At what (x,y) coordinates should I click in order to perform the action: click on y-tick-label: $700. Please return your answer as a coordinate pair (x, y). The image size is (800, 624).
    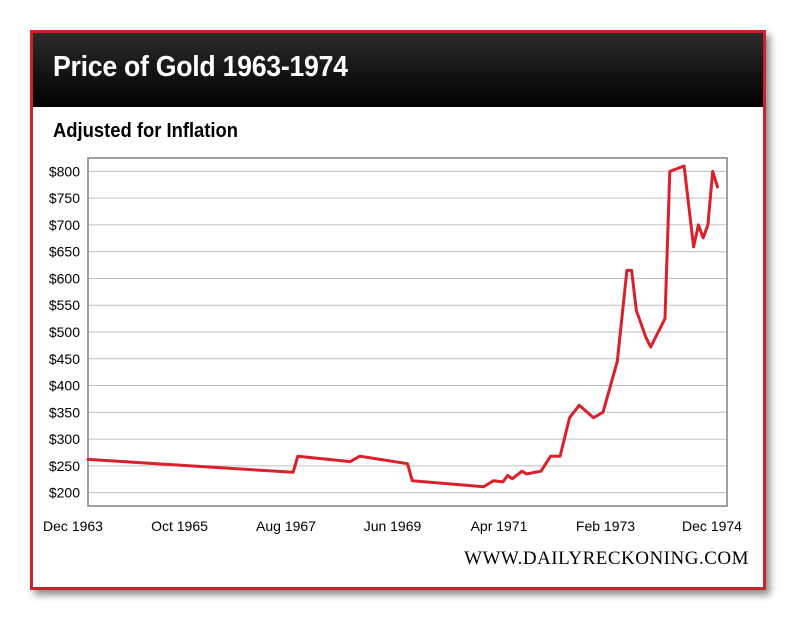
    Looking at the image, I should click on (64, 225).